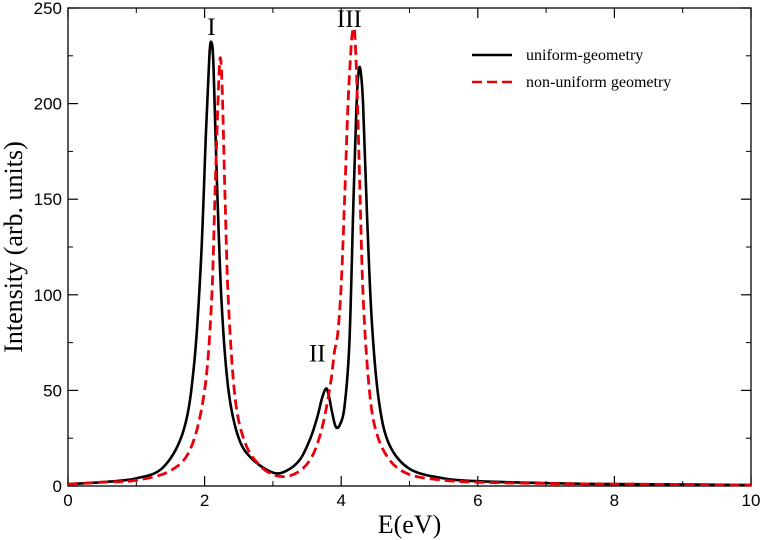  What do you see at coordinates (584, 55) in the screenshot?
I see `legend-label: uniform-geometry` at bounding box center [584, 55].